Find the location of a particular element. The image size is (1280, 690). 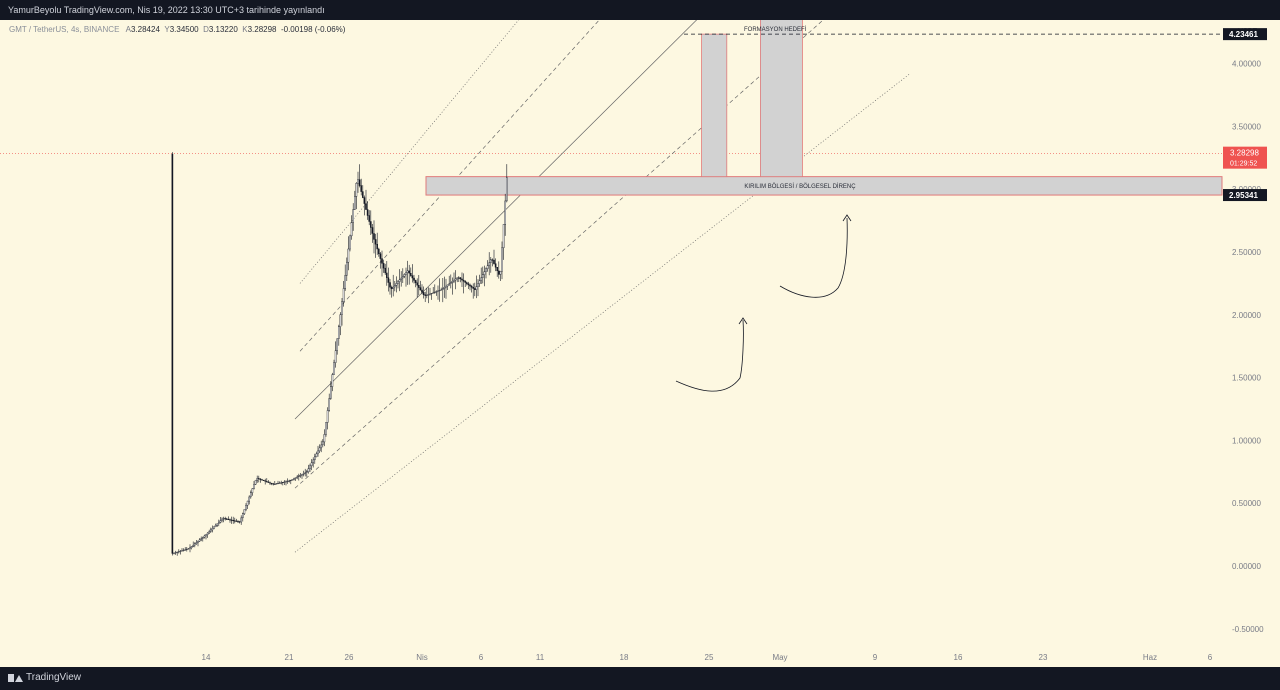

close-value: 3.28298 is located at coordinates (262, 29).